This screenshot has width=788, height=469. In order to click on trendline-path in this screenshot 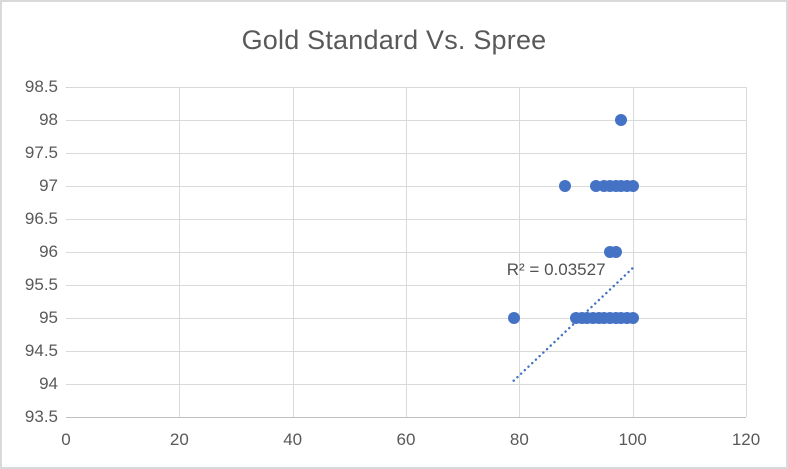, I will do `click(574, 323)`.